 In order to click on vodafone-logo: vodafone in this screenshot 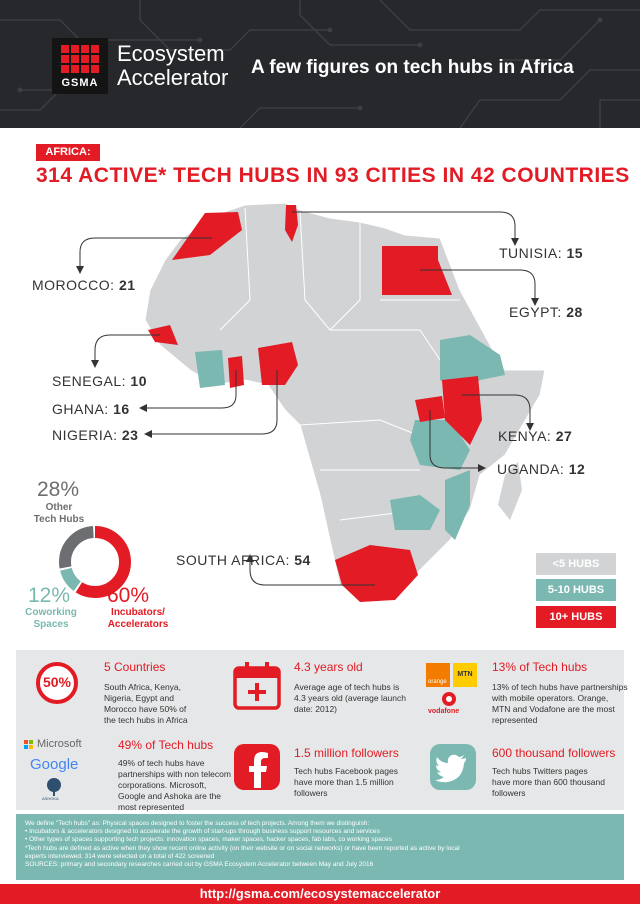, I will do `click(444, 711)`.